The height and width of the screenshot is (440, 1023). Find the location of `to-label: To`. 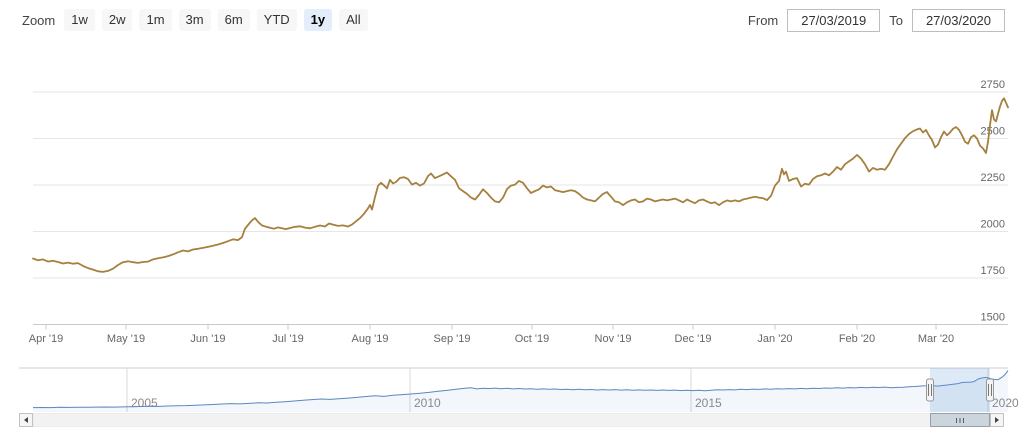

to-label: To is located at coordinates (896, 20).